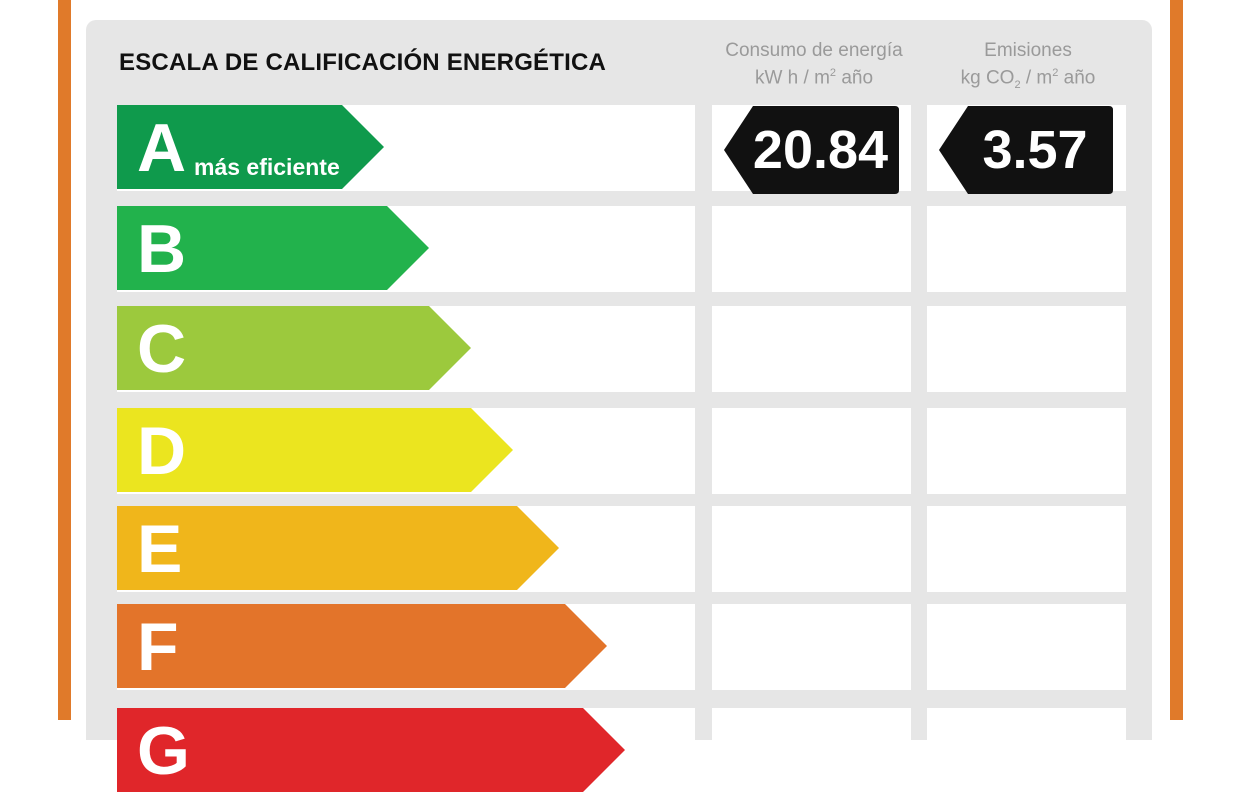 Image resolution: width=1240 pixels, height=794 pixels. What do you see at coordinates (363, 62) in the screenshot?
I see `page-title: ESCALA DE CALIFICACIÓN ENERGÉTICA` at bounding box center [363, 62].